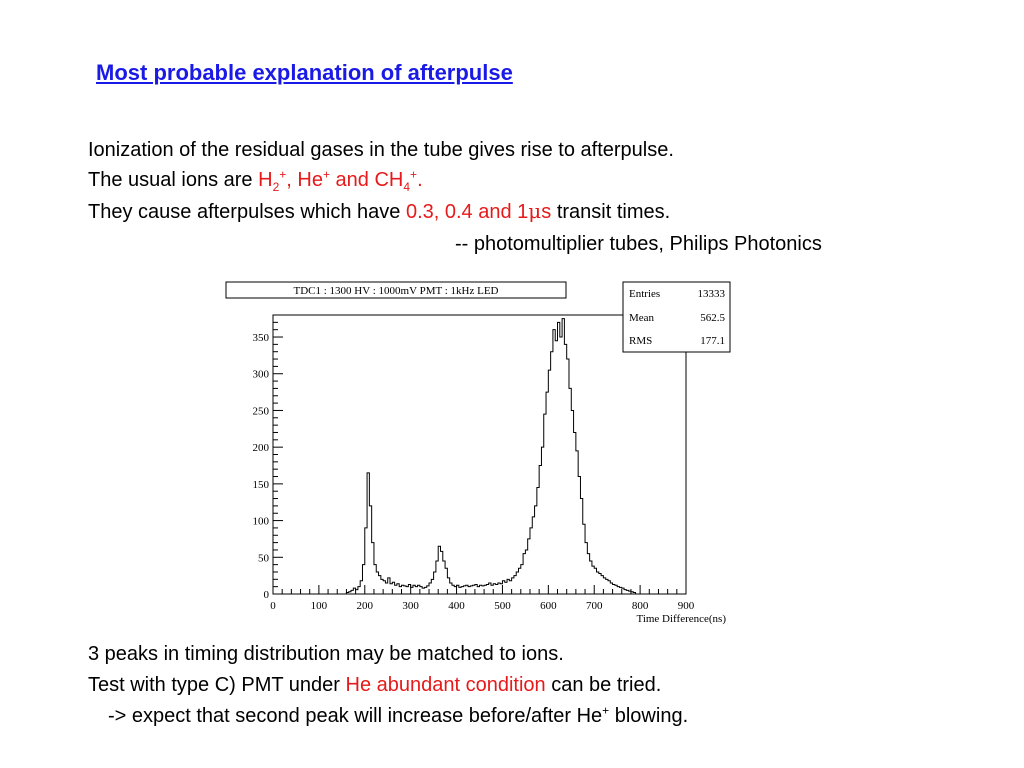 The width and height of the screenshot is (1024, 768). What do you see at coordinates (644, 294) in the screenshot?
I see `stats-entries-label: Entries` at bounding box center [644, 294].